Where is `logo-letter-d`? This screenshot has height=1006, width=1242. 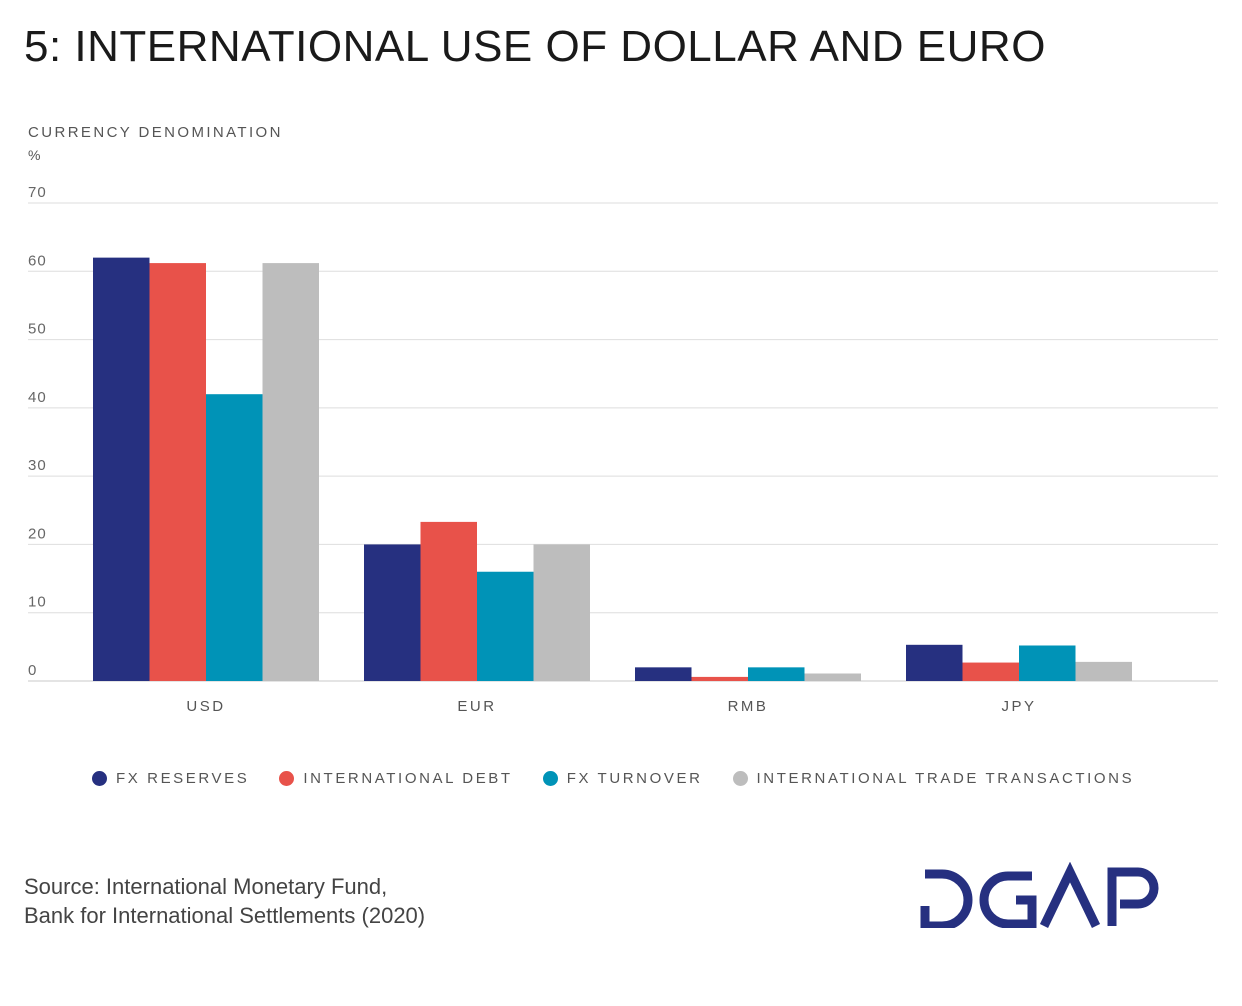 logo-letter-d is located at coordinates (946, 898).